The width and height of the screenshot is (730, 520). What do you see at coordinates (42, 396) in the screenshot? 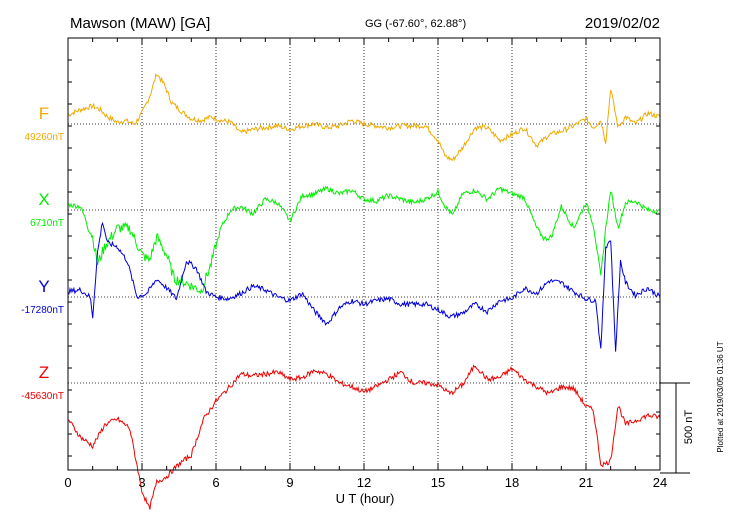
I see `series-baseline-z: -45630nT` at bounding box center [42, 396].